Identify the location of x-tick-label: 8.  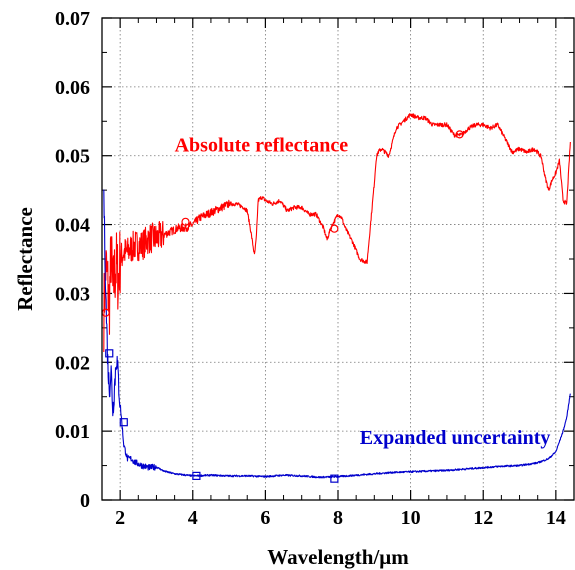
(338, 518).